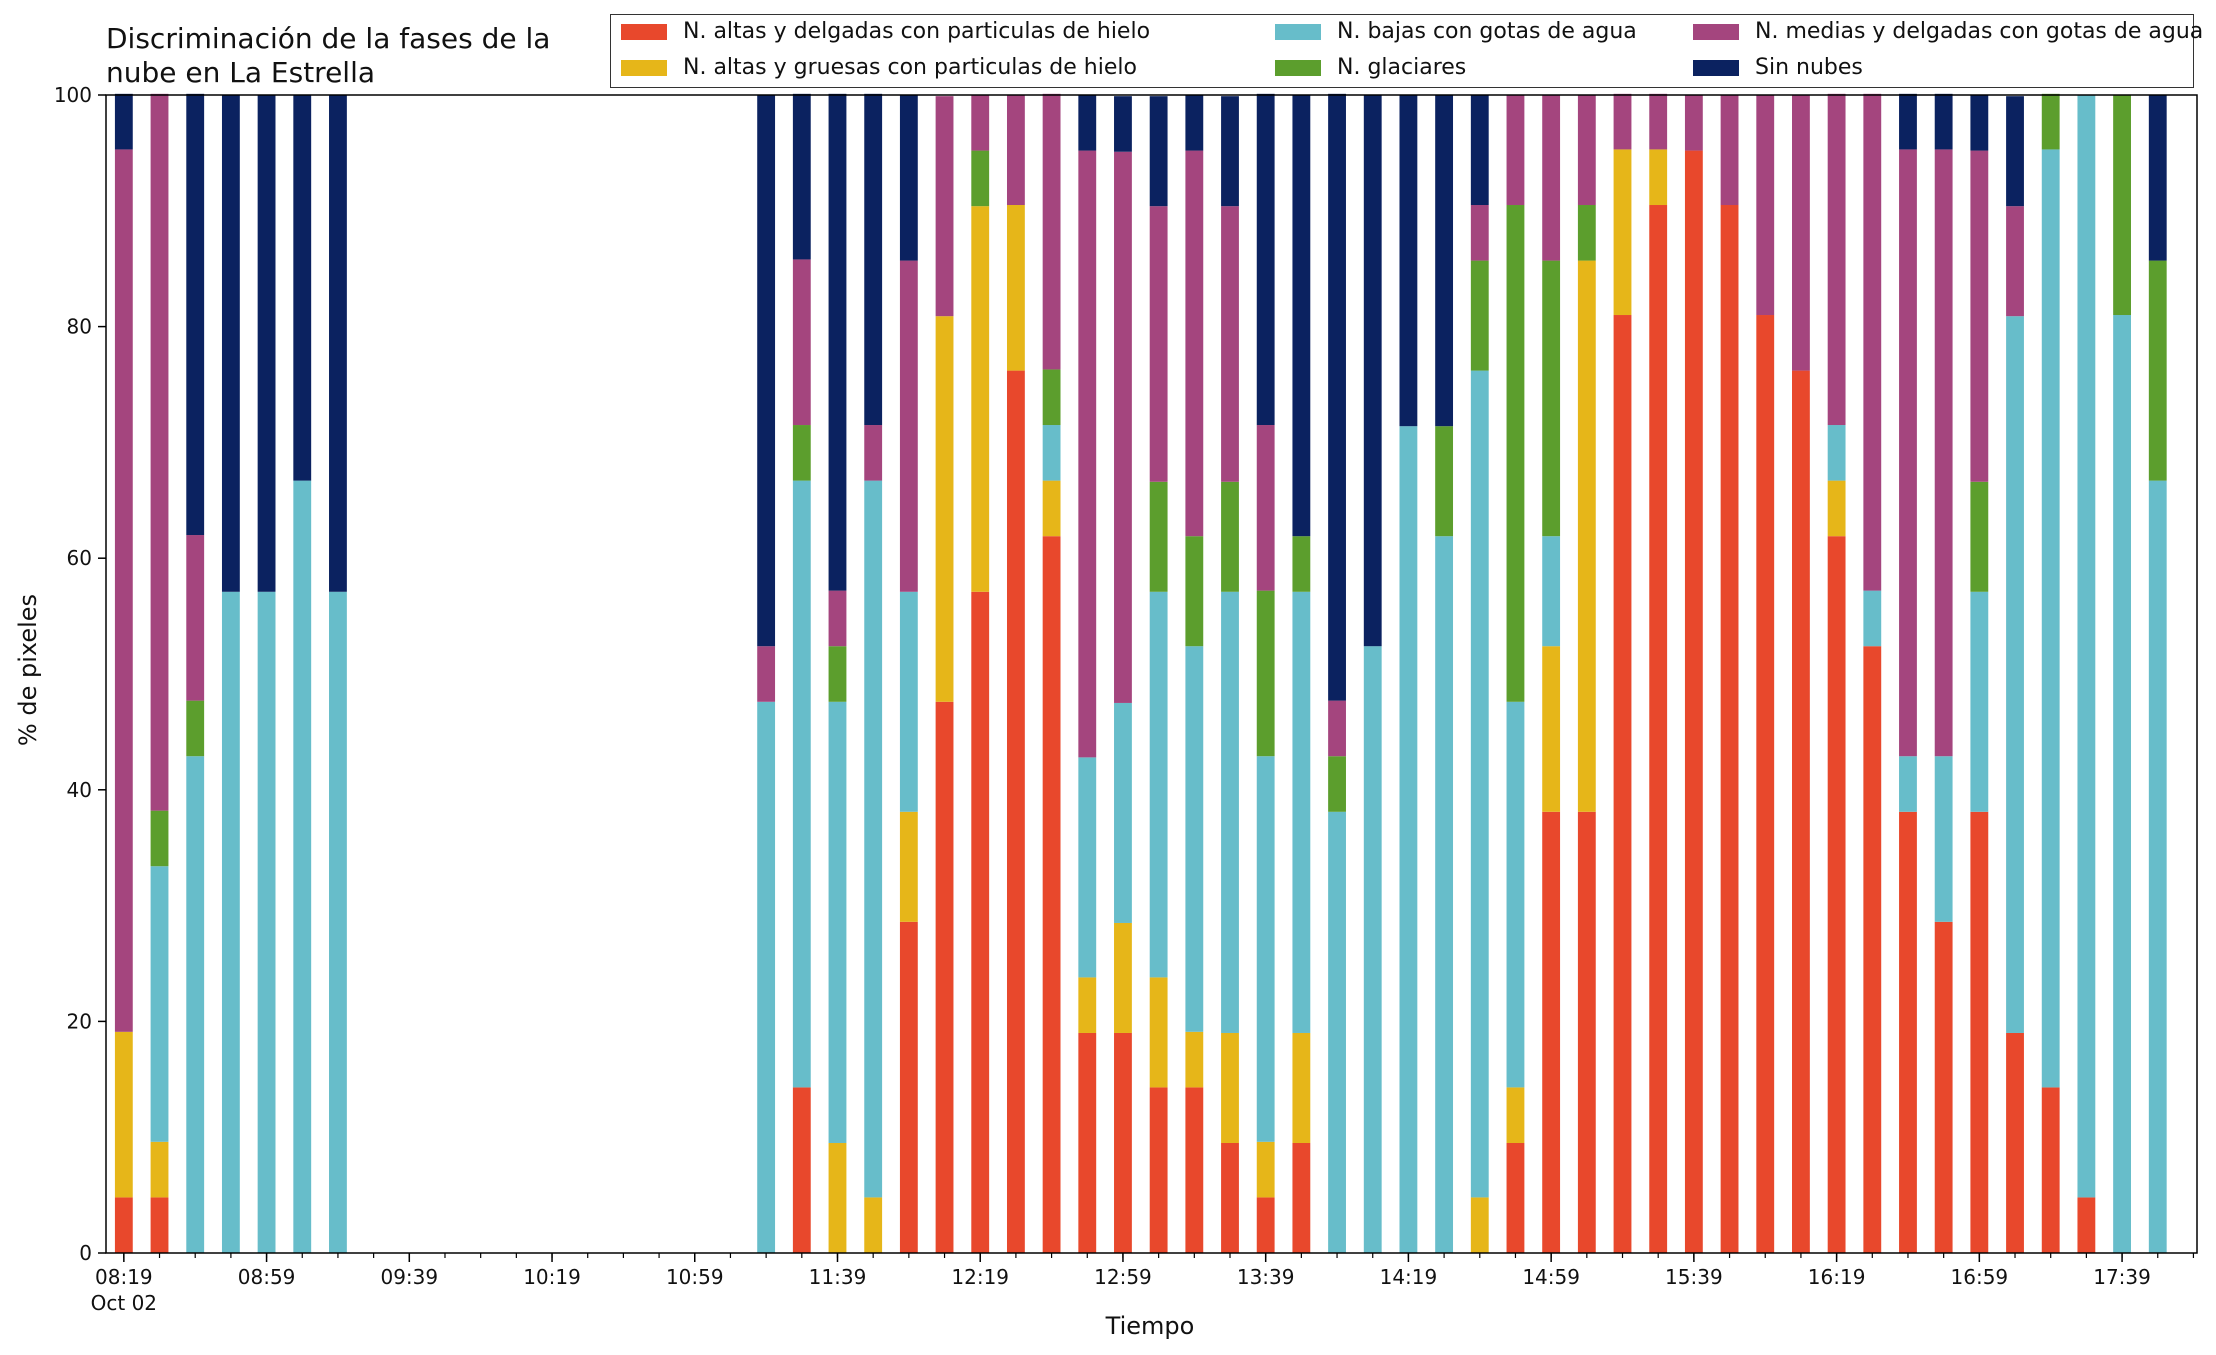  What do you see at coordinates (1837, 1277) in the screenshot?
I see `x-tick-label: 16:19` at bounding box center [1837, 1277].